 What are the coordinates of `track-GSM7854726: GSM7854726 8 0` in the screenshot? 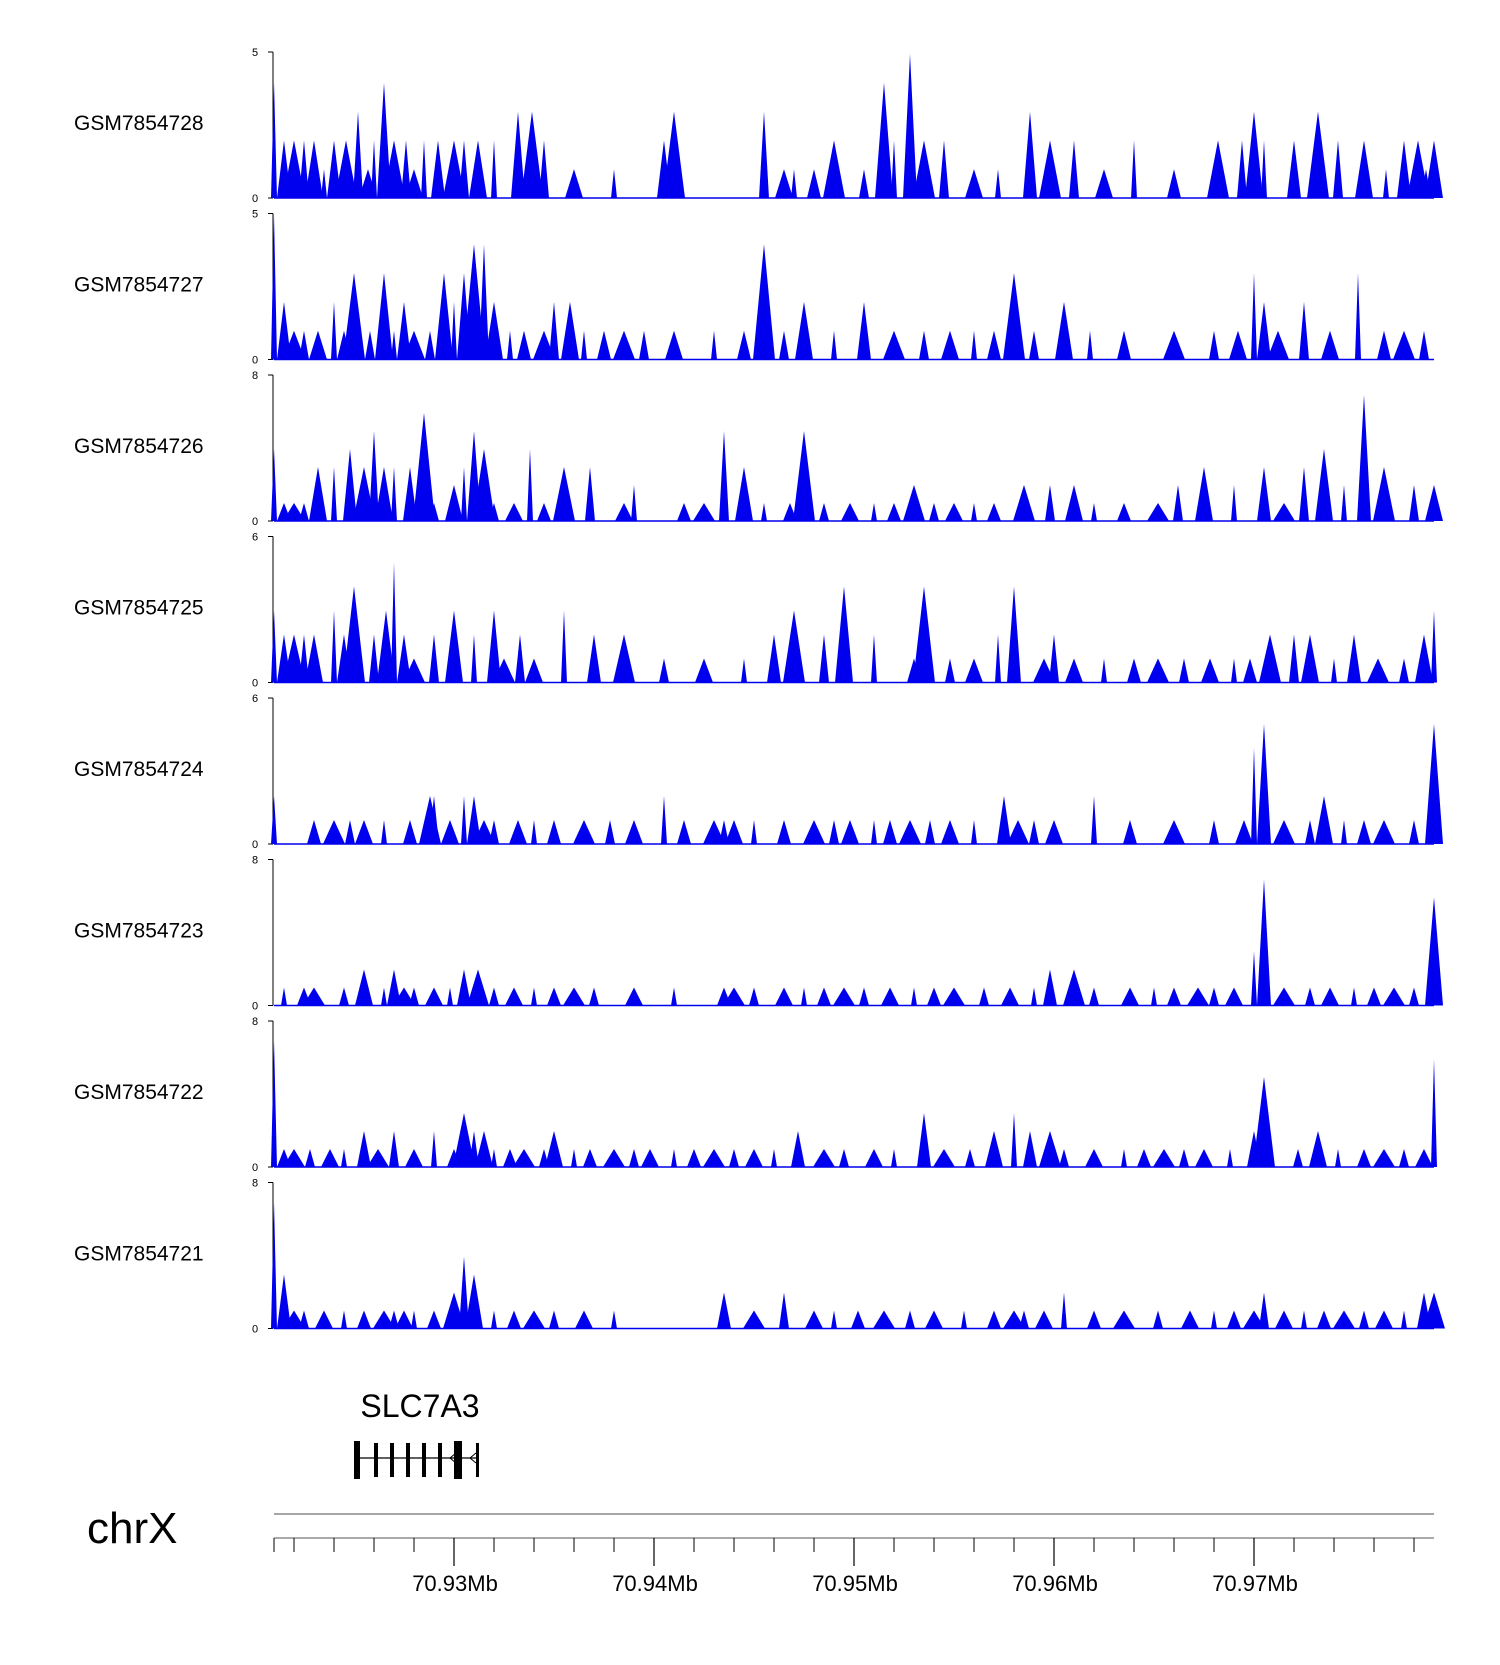 It's located at (758, 449).